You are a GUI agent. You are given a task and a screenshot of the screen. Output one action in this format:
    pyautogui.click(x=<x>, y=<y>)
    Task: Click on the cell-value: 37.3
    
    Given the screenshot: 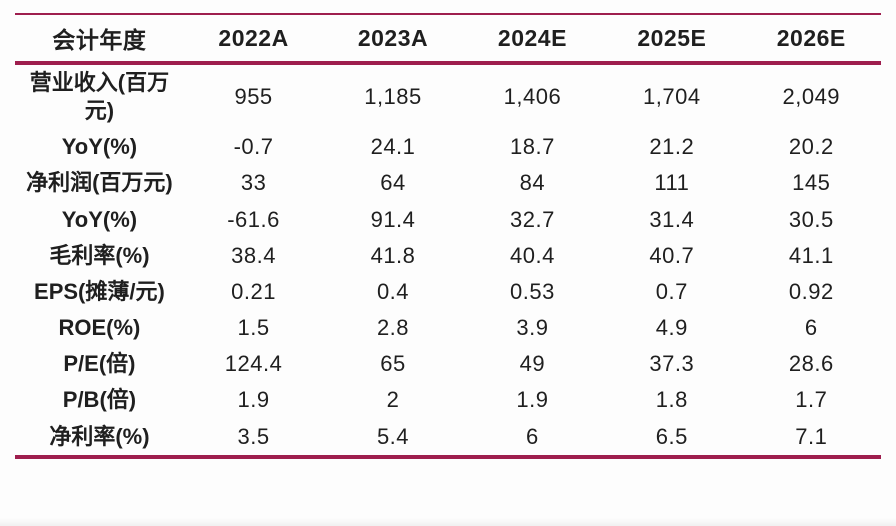 What is the action you would take?
    pyautogui.click(x=672, y=364)
    